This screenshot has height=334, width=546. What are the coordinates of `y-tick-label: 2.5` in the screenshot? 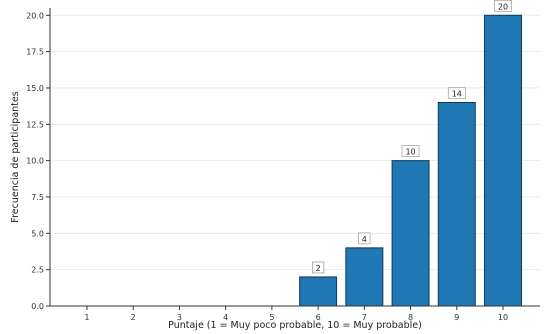 It's located at (37, 270).